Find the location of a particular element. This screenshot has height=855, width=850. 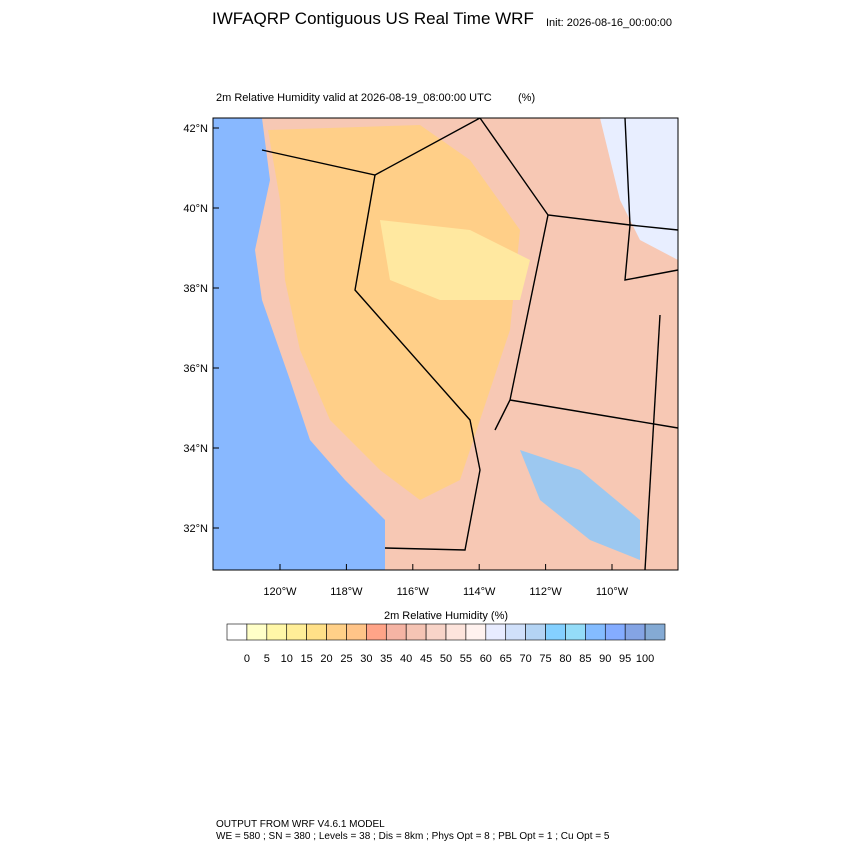

humid-region is located at coordinates (580, 505).